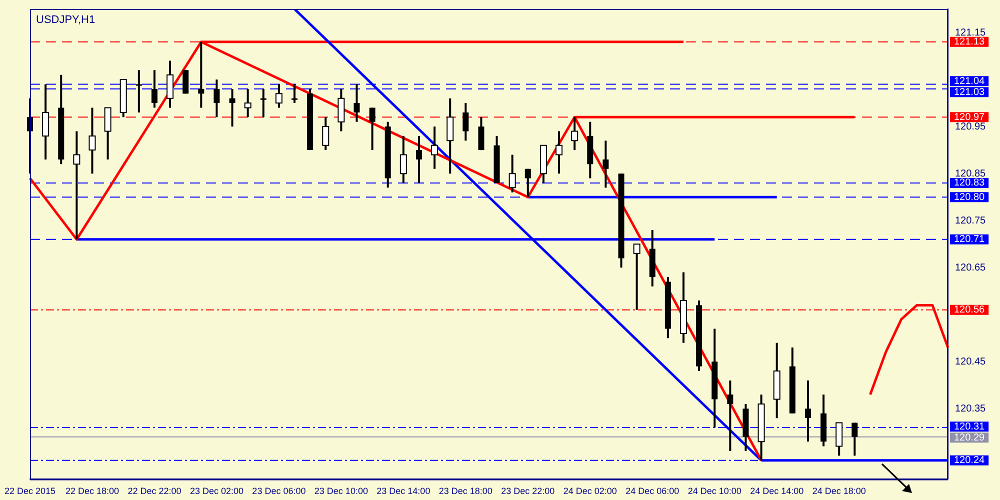 Image resolution: width=1000 pixels, height=500 pixels. What do you see at coordinates (970, 32) in the screenshot?
I see `y-tick-label: 121.15` at bounding box center [970, 32].